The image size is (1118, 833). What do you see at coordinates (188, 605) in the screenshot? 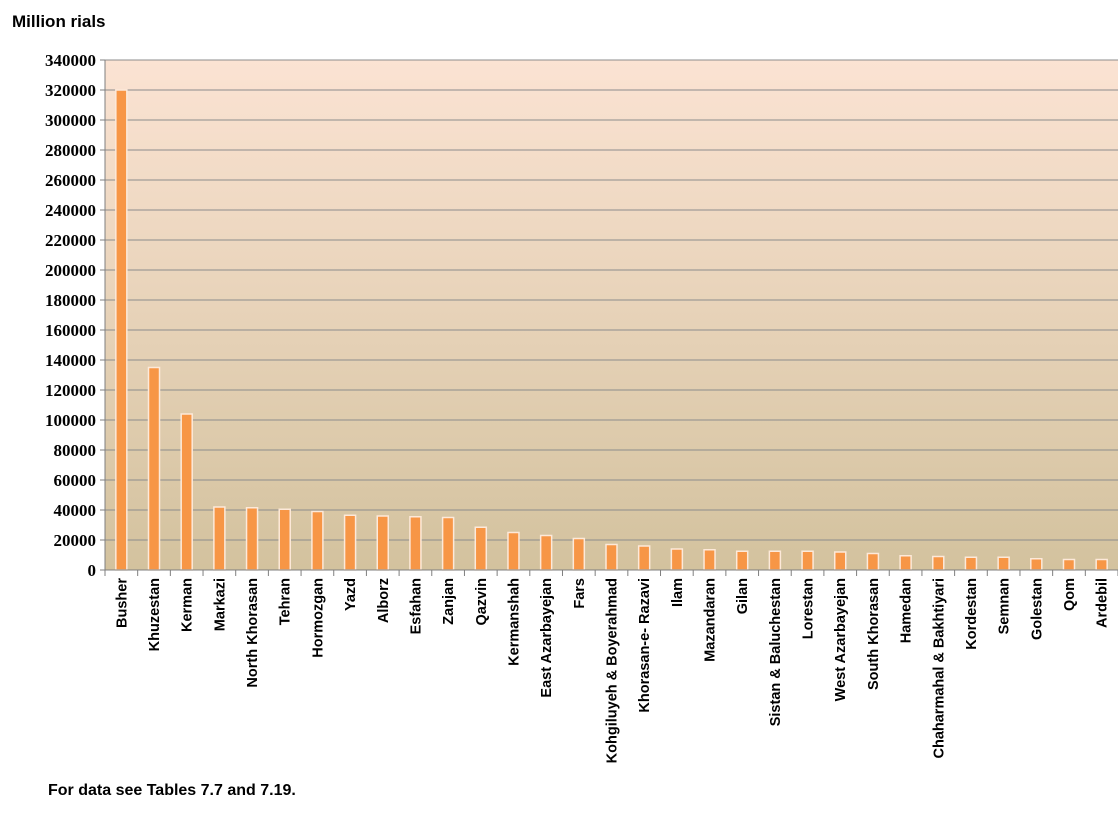
I see `x-tick-label: Kerman` at bounding box center [188, 605].